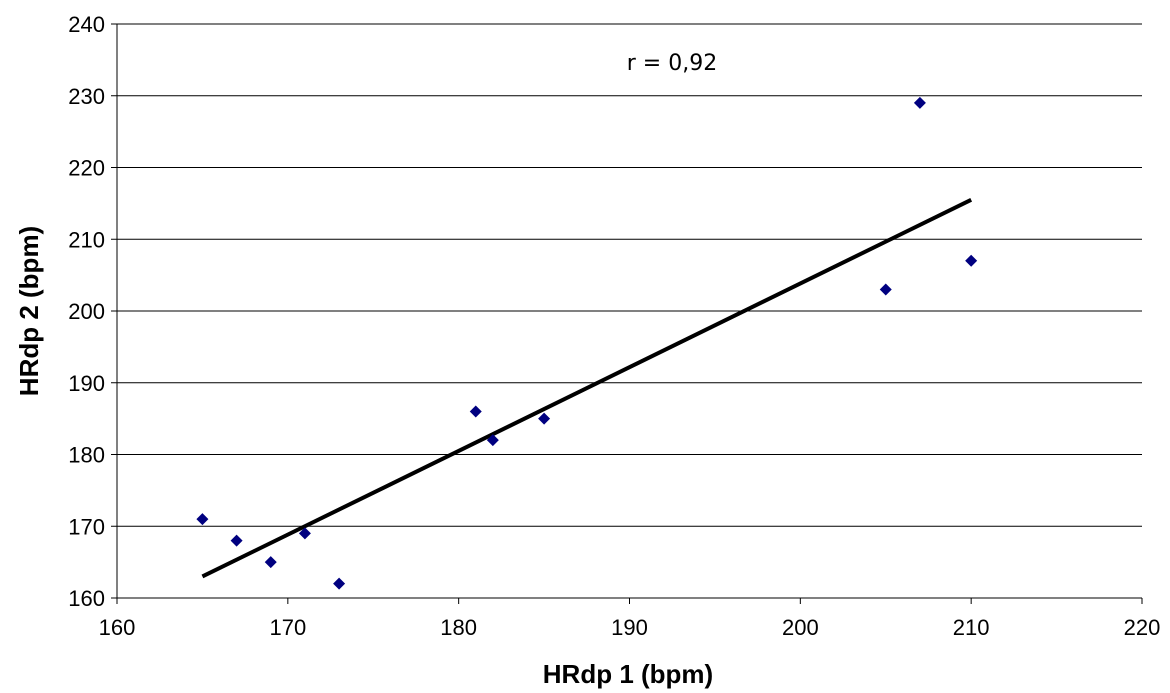  I want to click on y-tick-label: 180, so click(86, 455).